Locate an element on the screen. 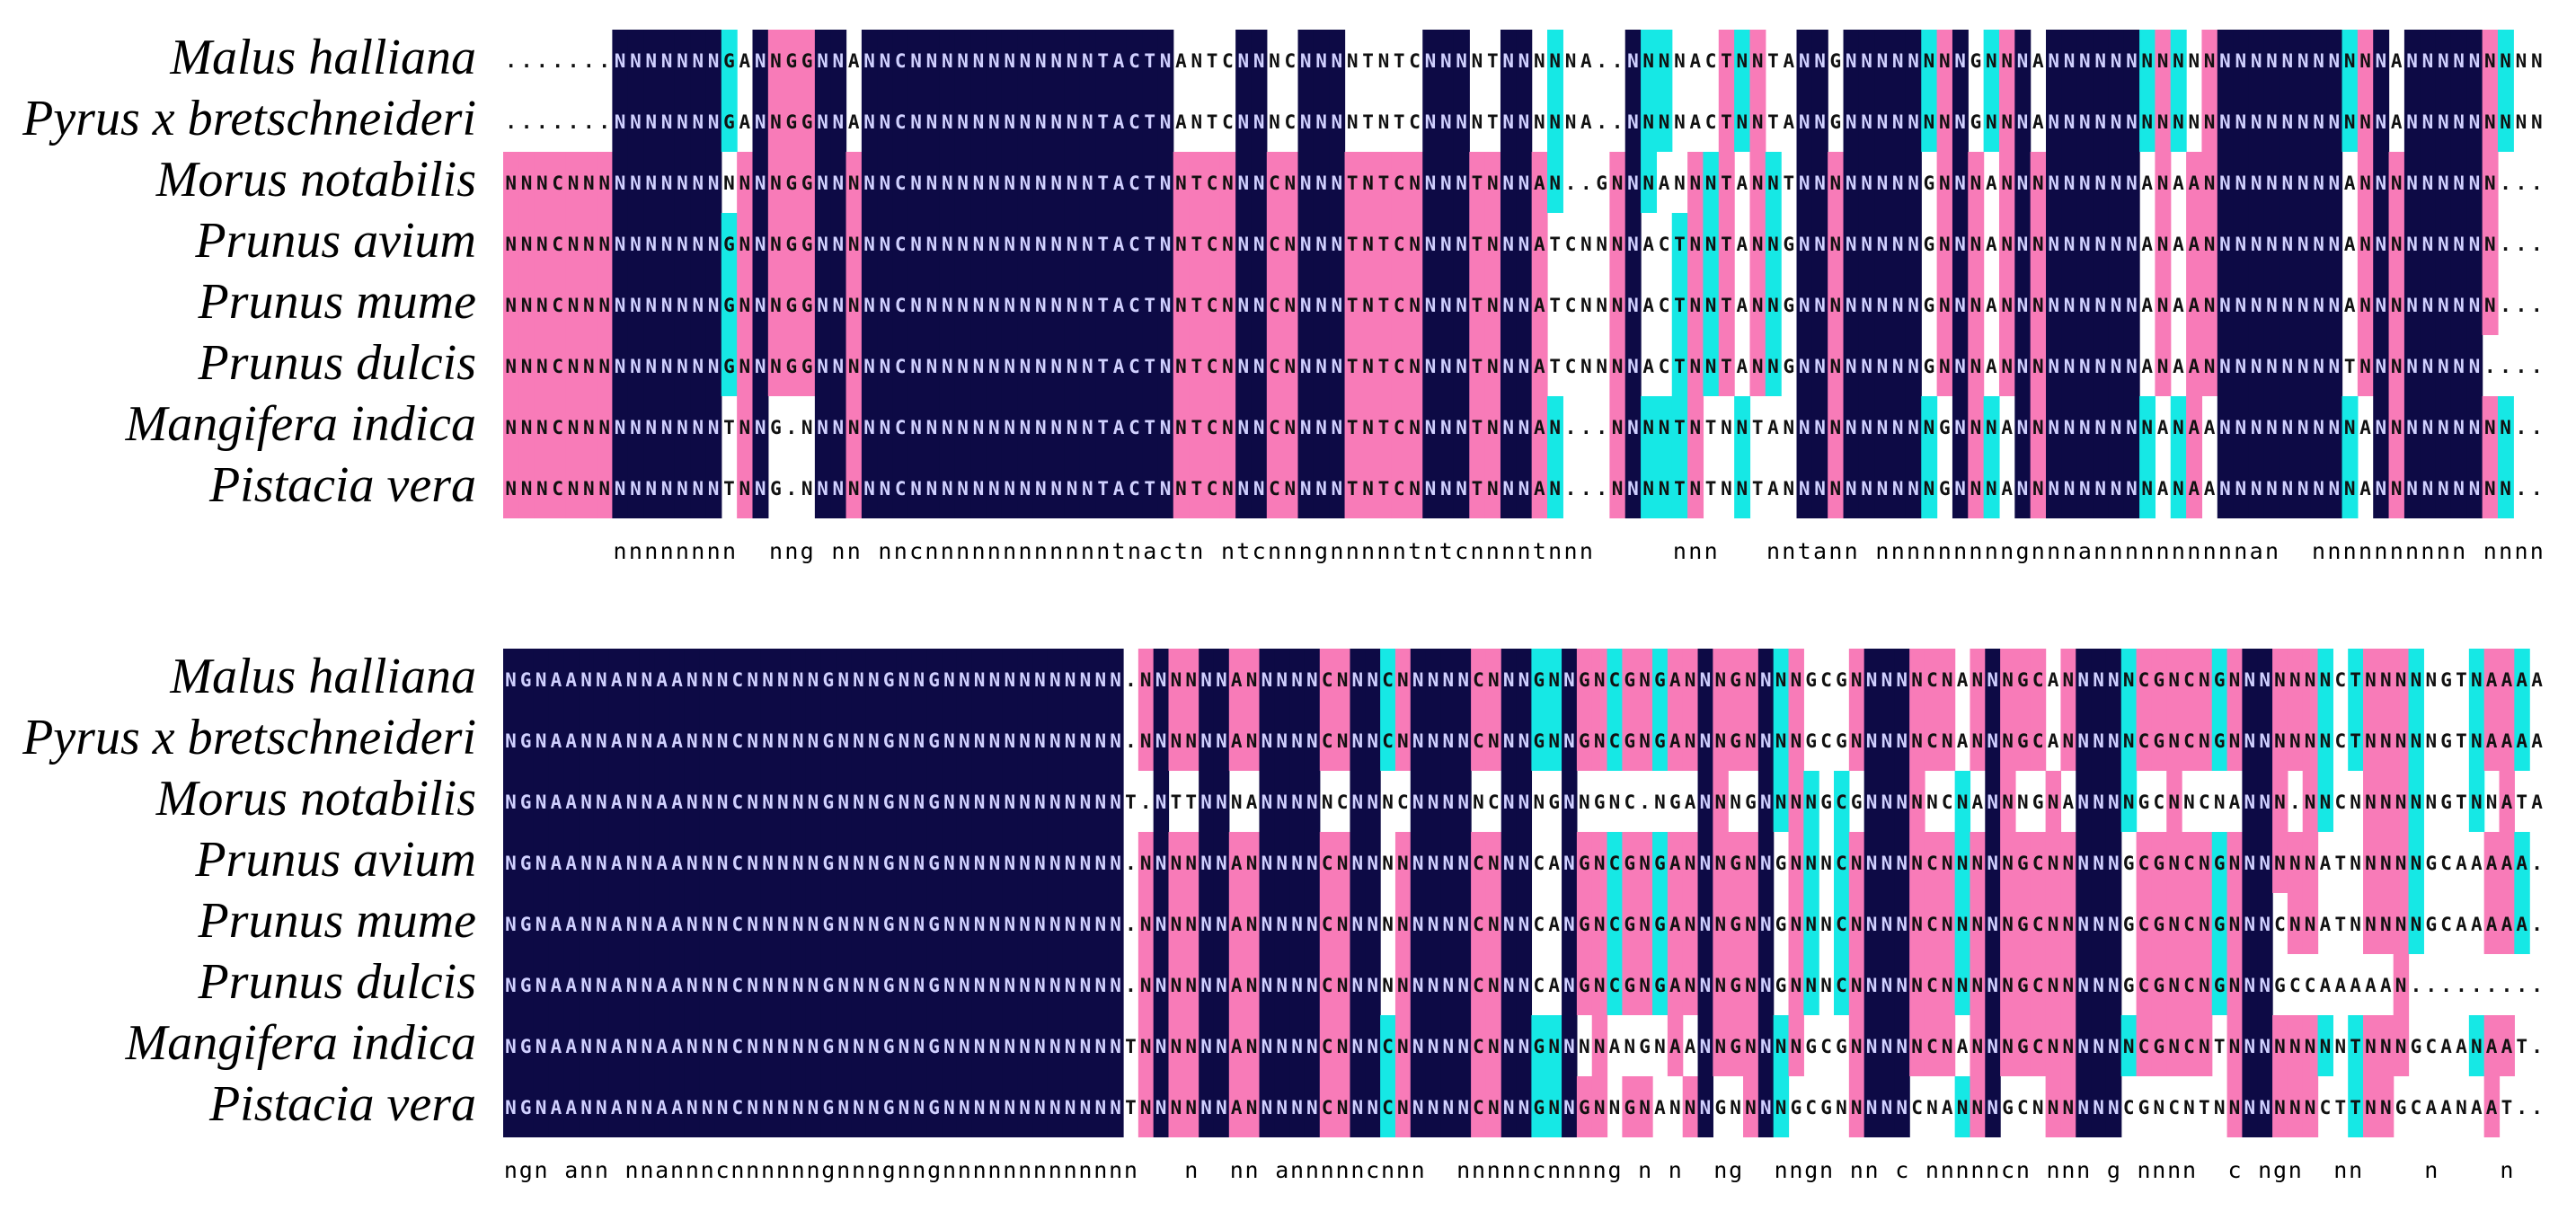 This screenshot has width=2576, height=1229. residue-char: T is located at coordinates (1477, 366).